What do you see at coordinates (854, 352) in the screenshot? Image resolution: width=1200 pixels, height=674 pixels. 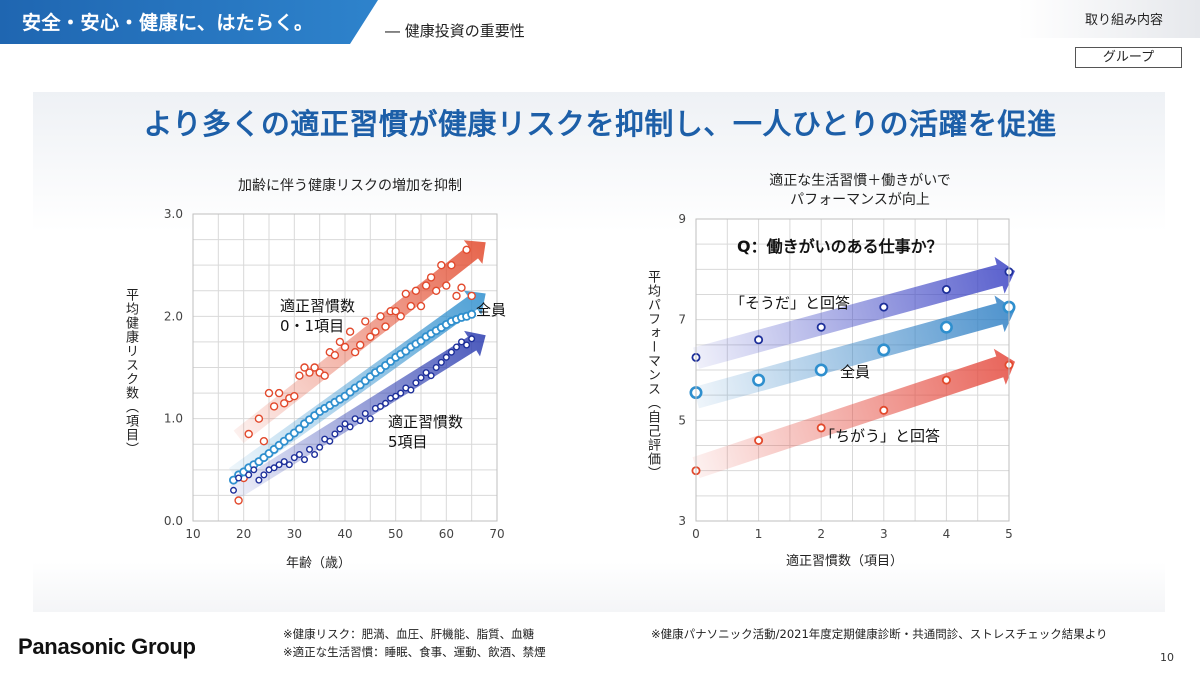 I see `trend-arrow-全員` at bounding box center [854, 352].